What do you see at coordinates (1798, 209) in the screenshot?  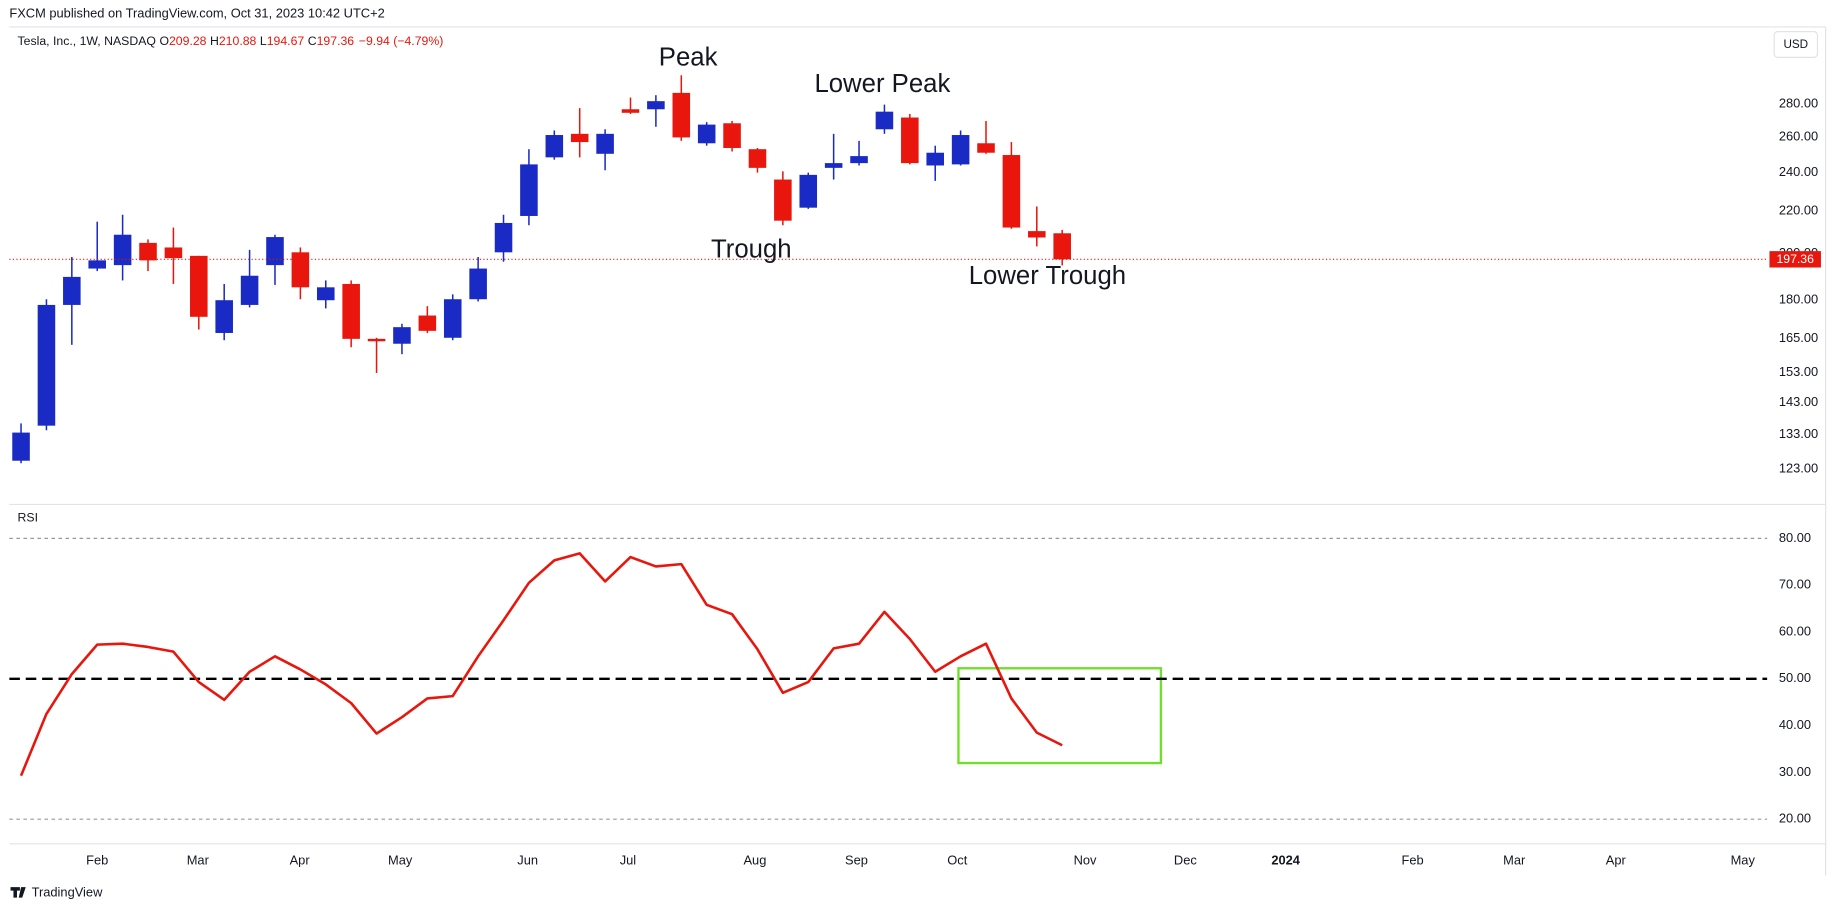 I see `y-tick-label: 220.00` at bounding box center [1798, 209].